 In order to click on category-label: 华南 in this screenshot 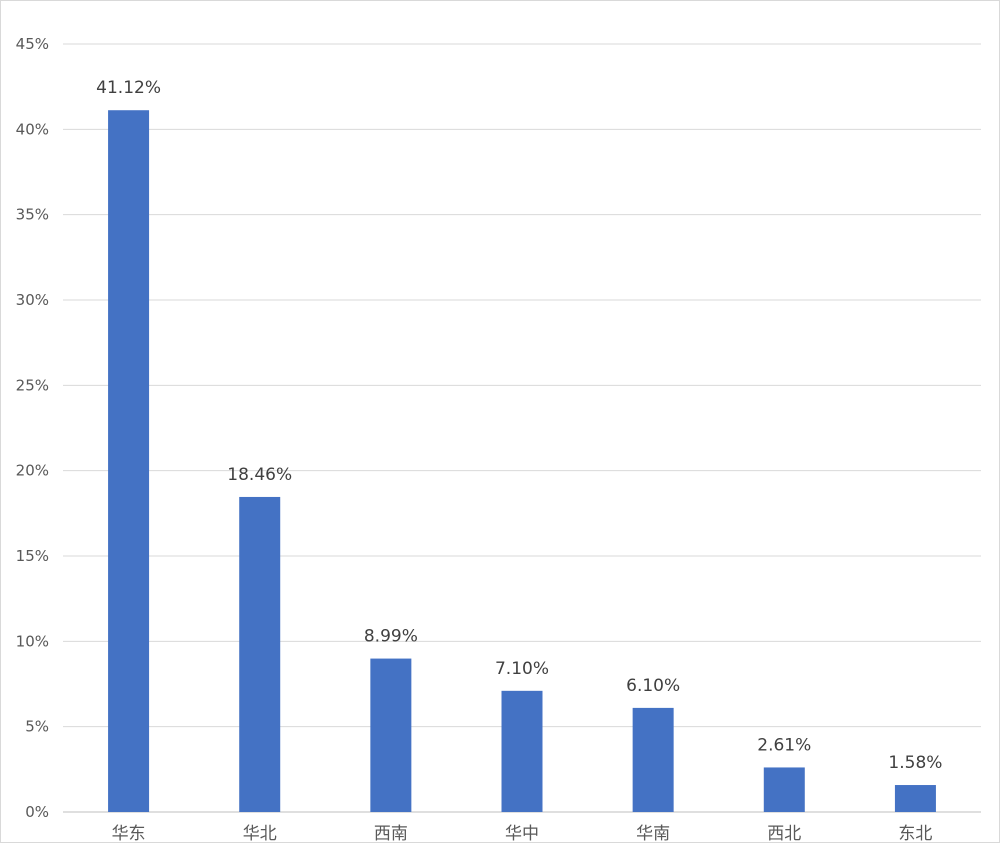, I will do `click(653, 833)`.